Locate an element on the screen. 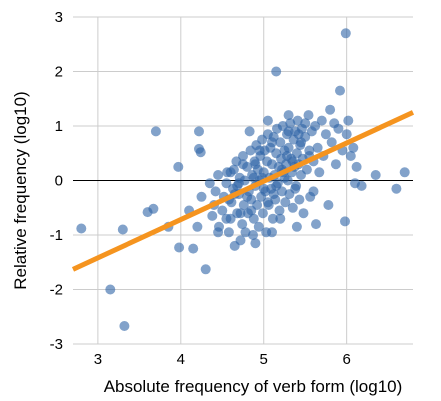  x-tick-label: 3 is located at coordinates (98, 359).